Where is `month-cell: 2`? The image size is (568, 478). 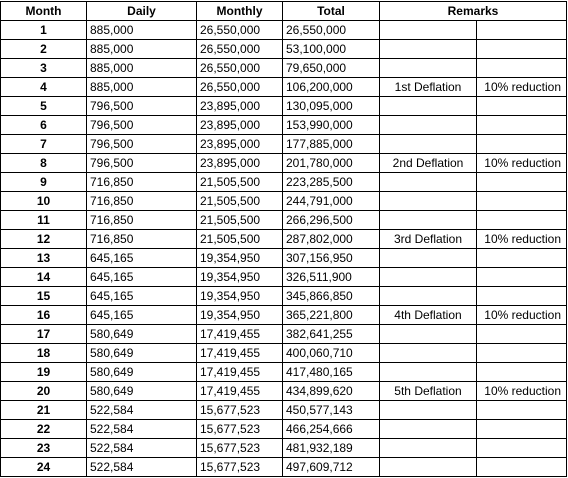
month-cell: 2 is located at coordinates (43, 49).